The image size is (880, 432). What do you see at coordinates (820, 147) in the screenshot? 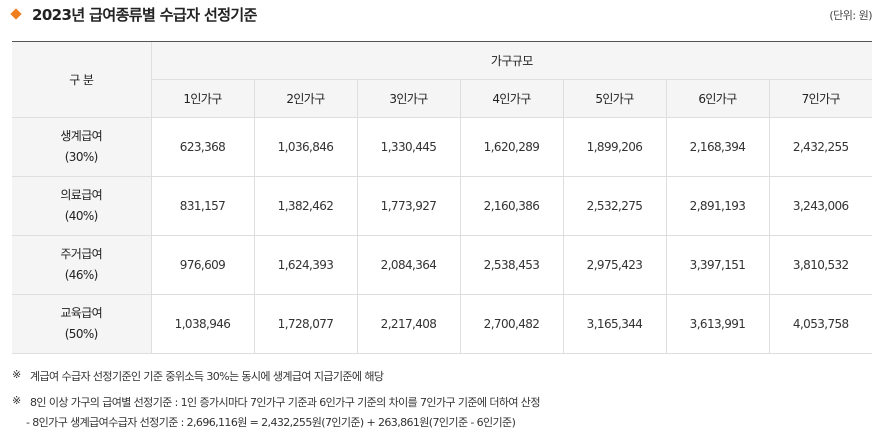
I see `table-cell: 2,432,255` at bounding box center [820, 147].